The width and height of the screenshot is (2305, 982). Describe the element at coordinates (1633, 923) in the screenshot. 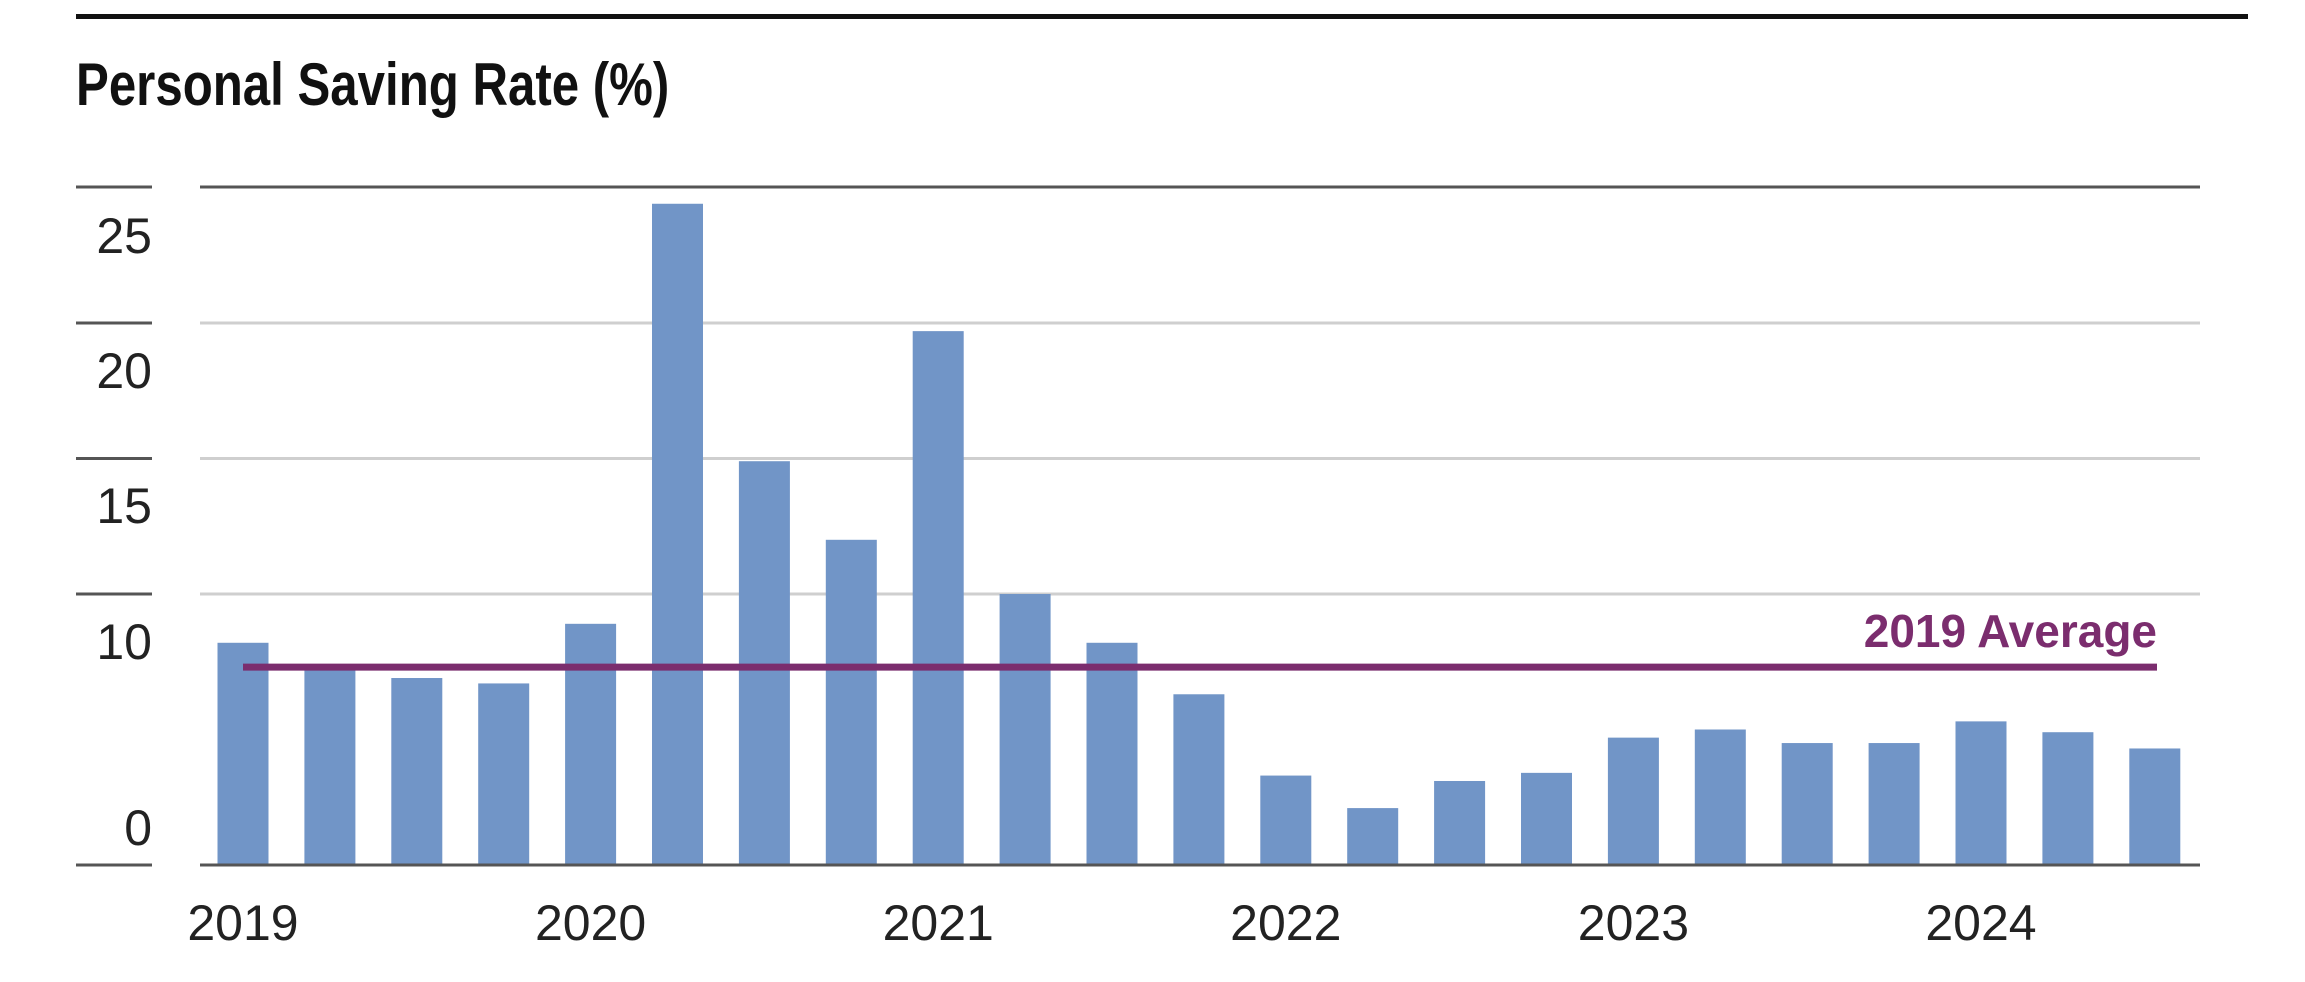

I see `x-tick-label-2023: 2023` at that location.